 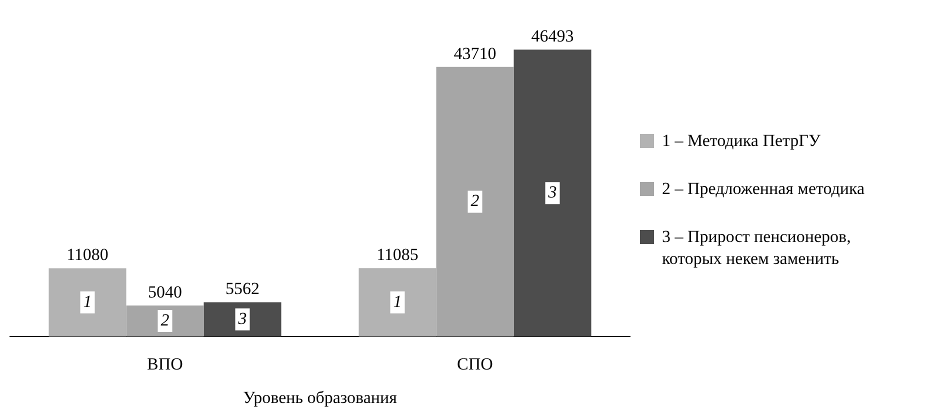 What do you see at coordinates (741, 141) in the screenshot?
I see `legend-label: 1 – Методика ПетрГУ` at bounding box center [741, 141].